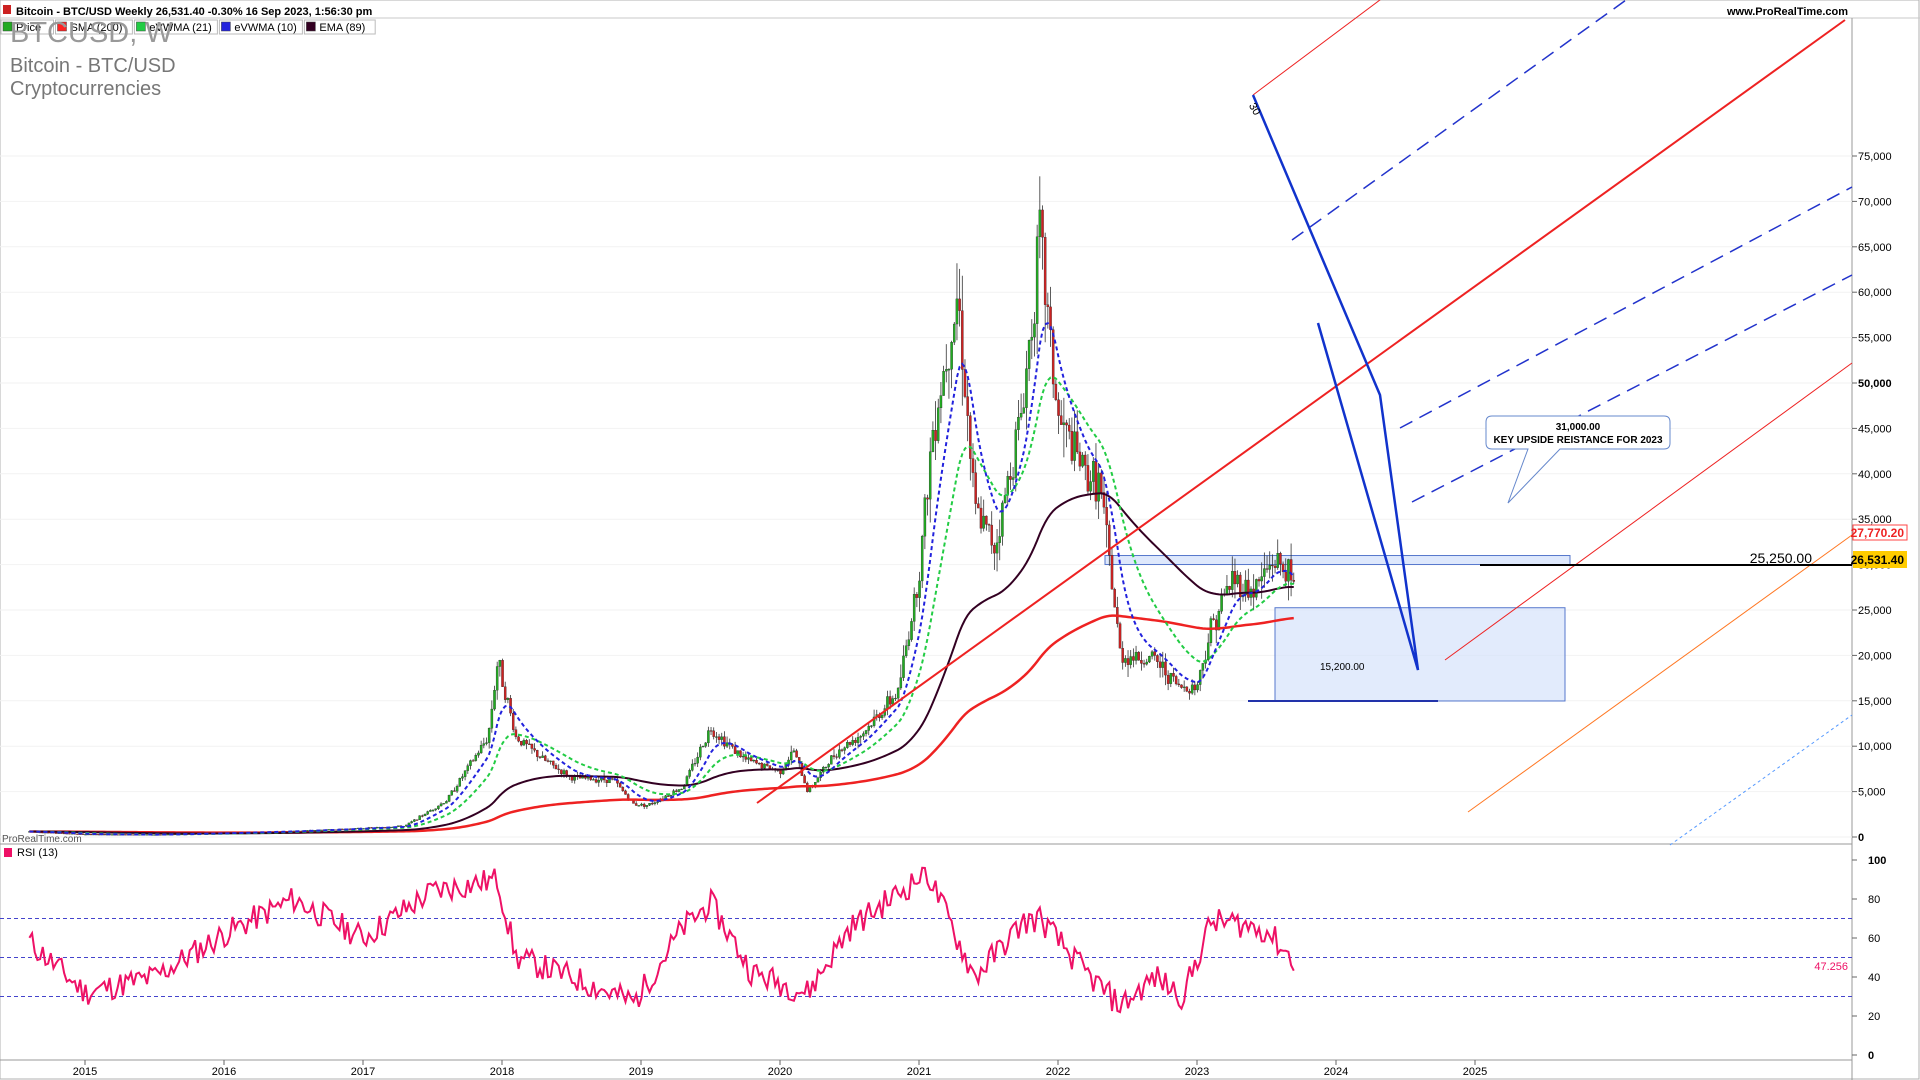  I want to click on rsi-legend: RSI (13), so click(31, 853).